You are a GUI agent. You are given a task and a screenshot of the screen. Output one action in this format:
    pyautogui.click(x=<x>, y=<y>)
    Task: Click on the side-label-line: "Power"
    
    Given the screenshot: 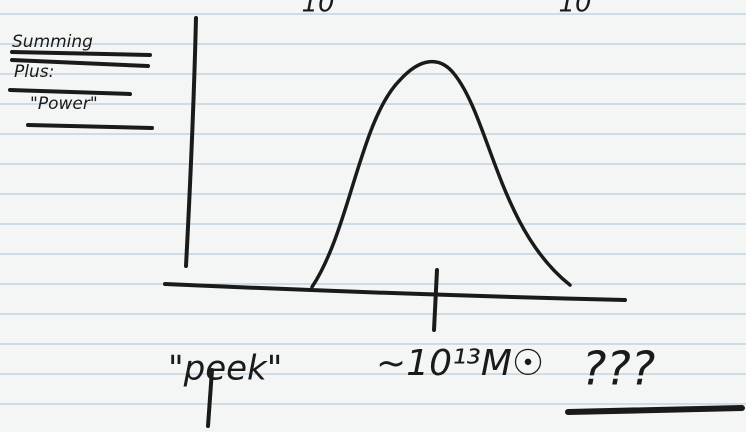 What is the action you would take?
    pyautogui.click(x=64, y=104)
    